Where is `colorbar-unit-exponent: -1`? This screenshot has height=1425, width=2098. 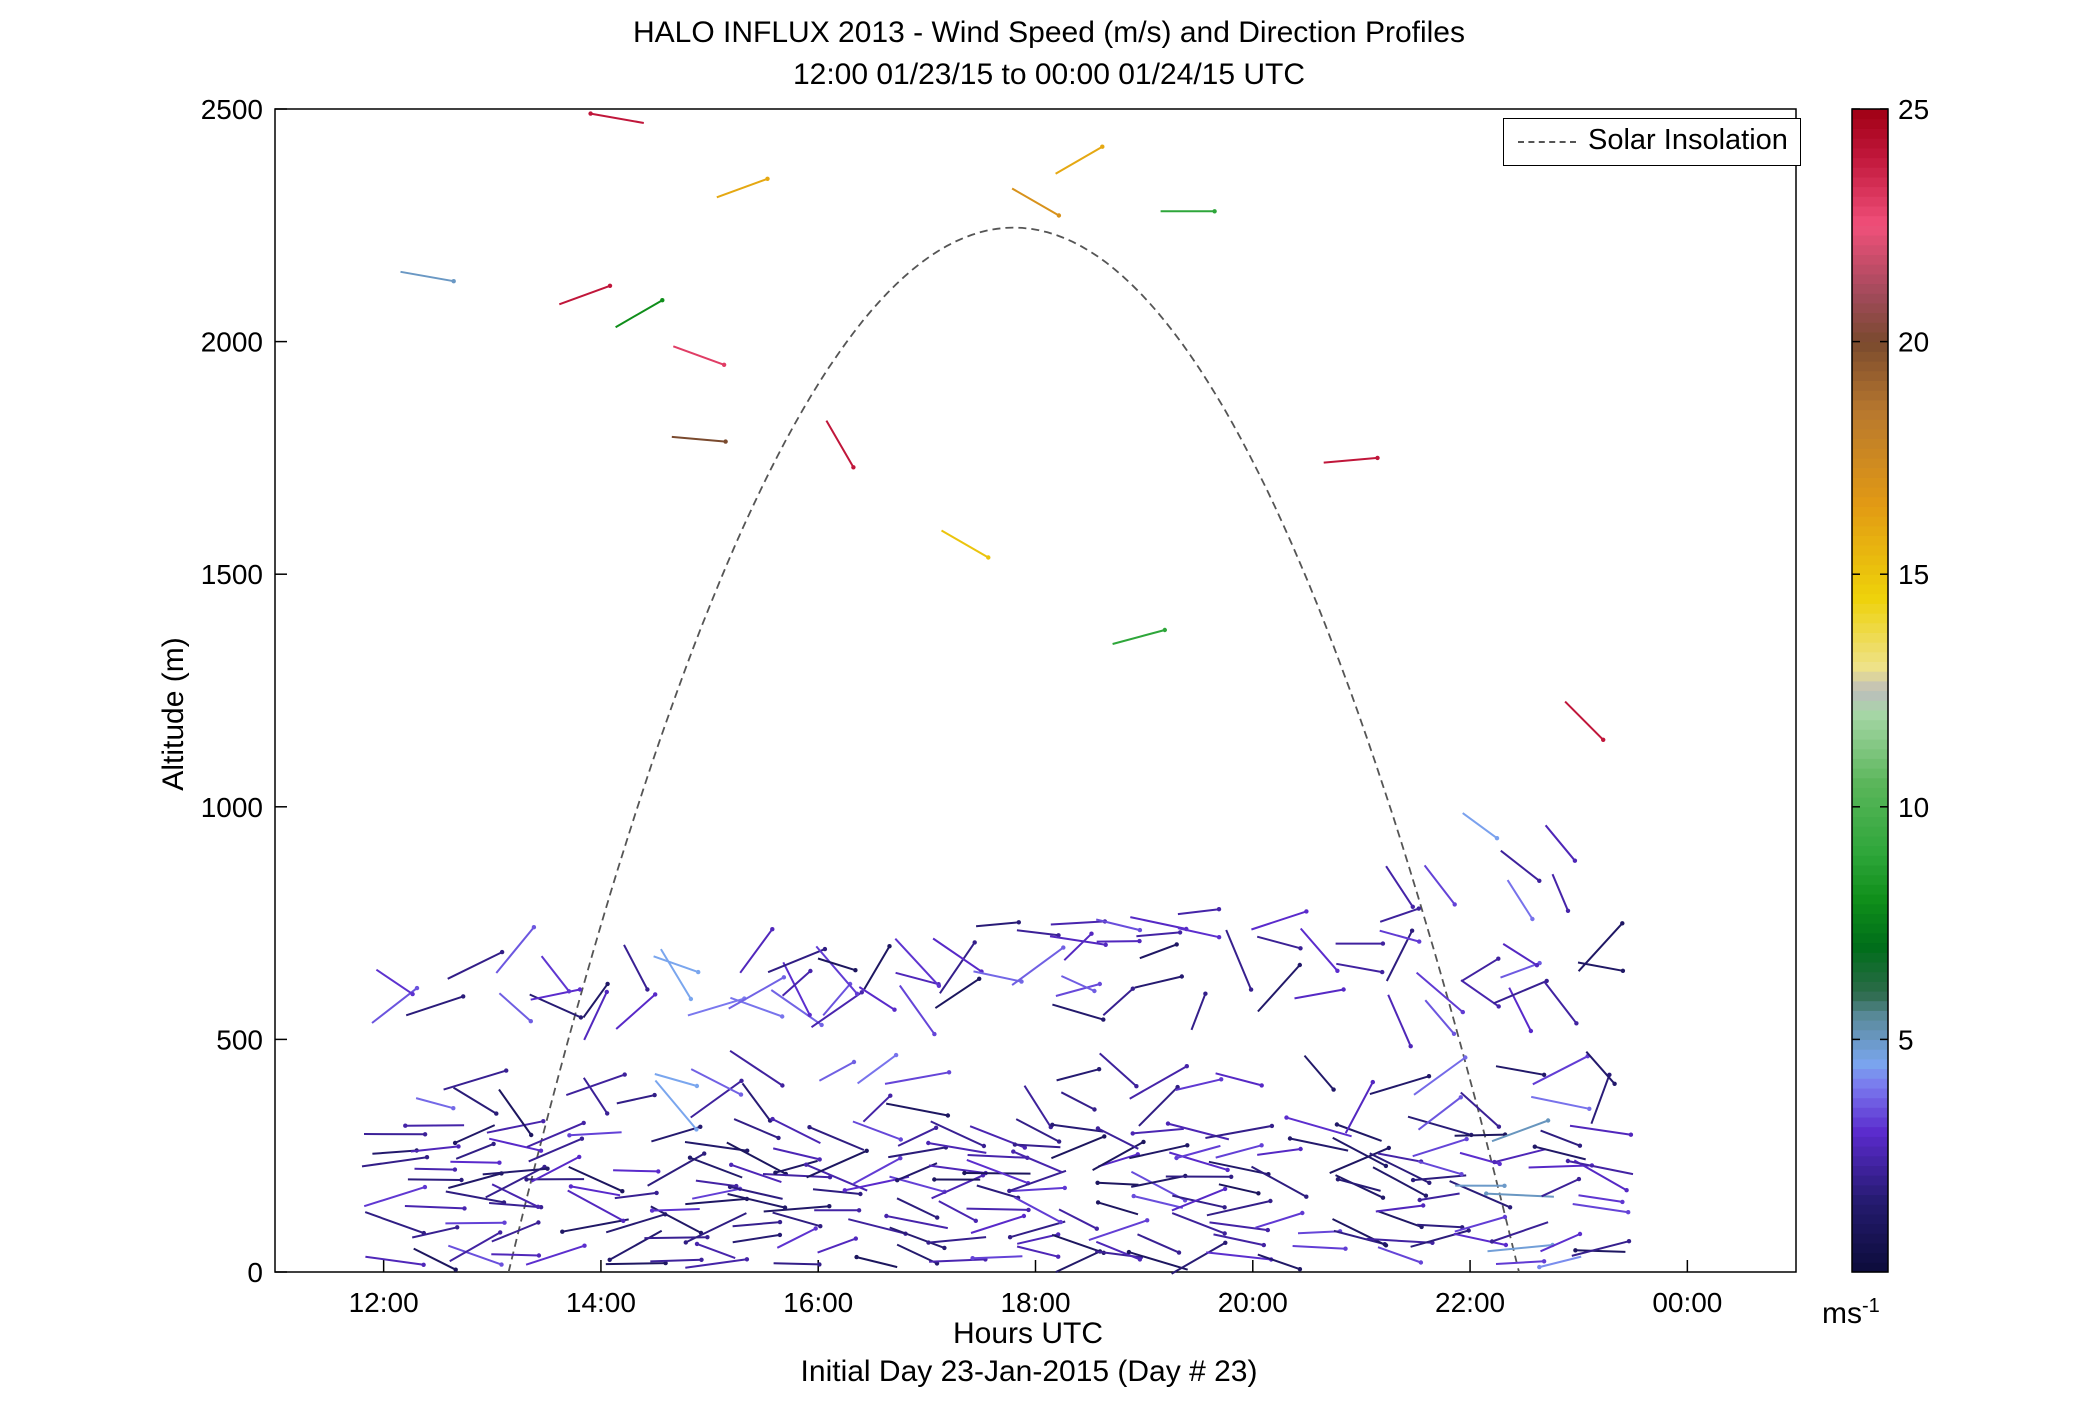 colorbar-unit-exponent: -1 is located at coordinates (1871, 1306).